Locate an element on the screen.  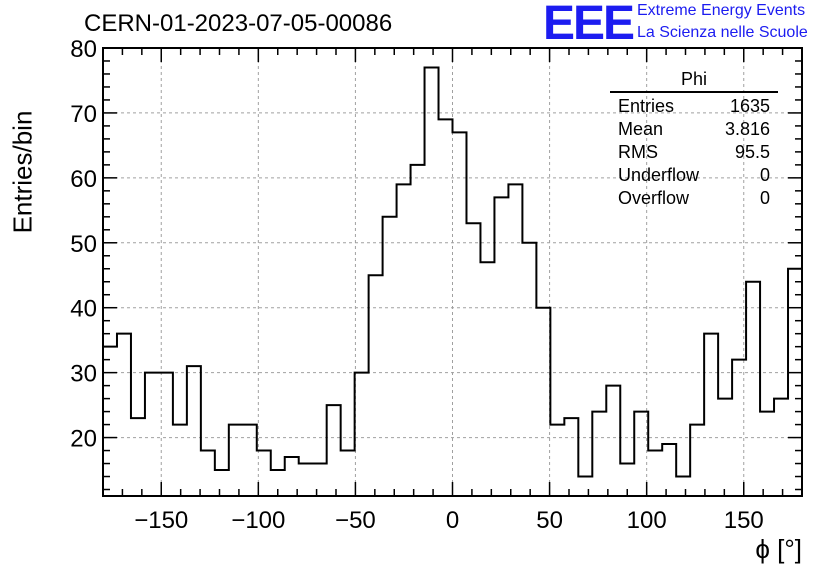
stats-row-rms: RMS 95.5 is located at coordinates (694, 152).